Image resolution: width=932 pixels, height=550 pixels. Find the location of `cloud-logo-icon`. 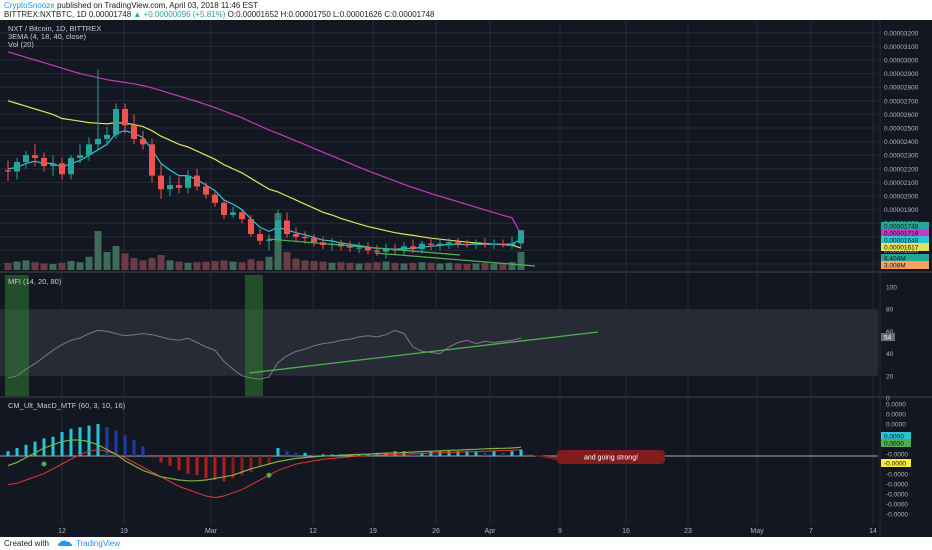

cloud-logo-icon is located at coordinates (65, 543).